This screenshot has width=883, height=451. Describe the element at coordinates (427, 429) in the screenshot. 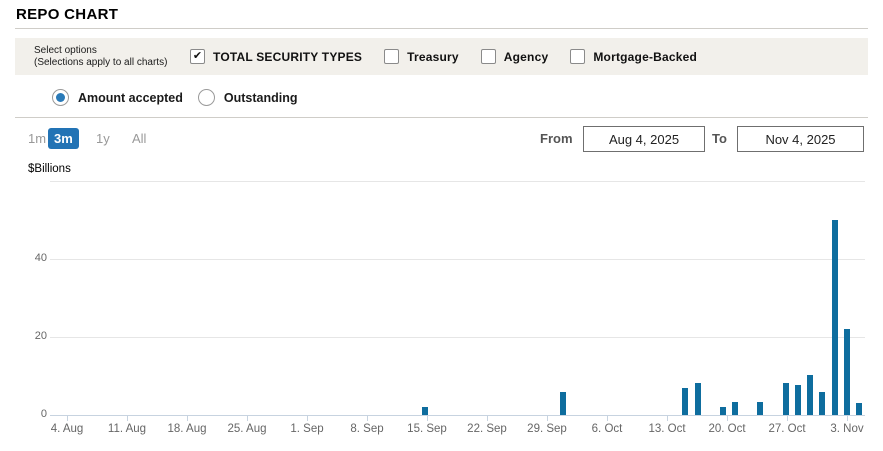

I see `x-axis-label: 15. Sep` at that location.